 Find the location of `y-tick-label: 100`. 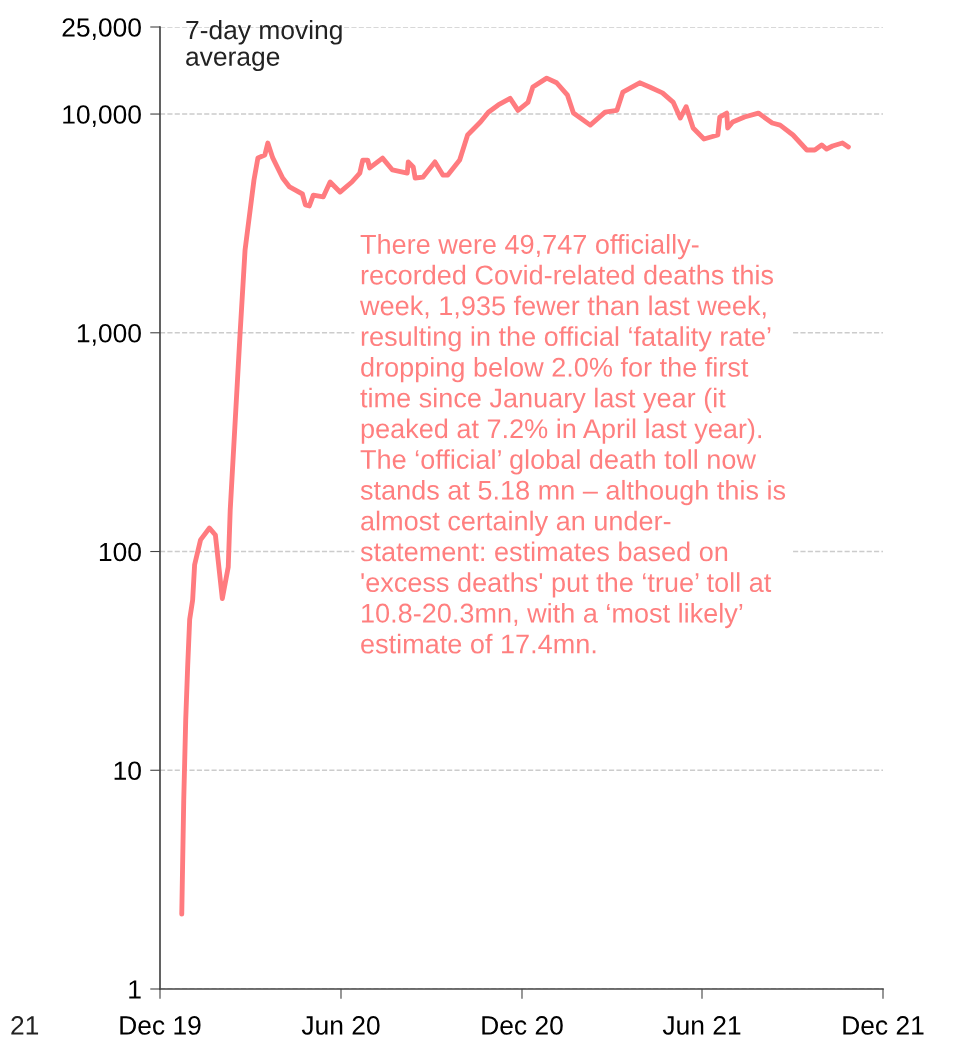

y-tick-label: 100 is located at coordinates (120, 552).